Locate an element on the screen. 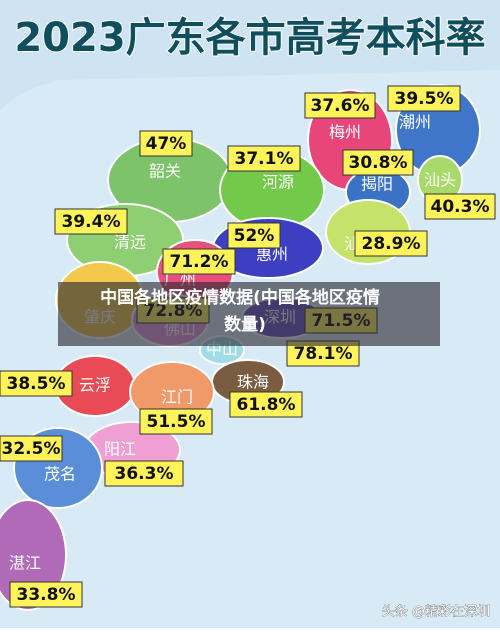 This screenshot has height=632, width=500. region-name: 惠州 is located at coordinates (272, 254).